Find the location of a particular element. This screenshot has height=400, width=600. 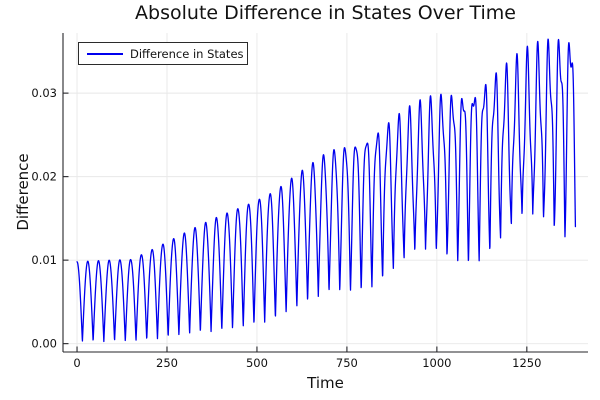

x-tick-label: 250 is located at coordinates (167, 363).